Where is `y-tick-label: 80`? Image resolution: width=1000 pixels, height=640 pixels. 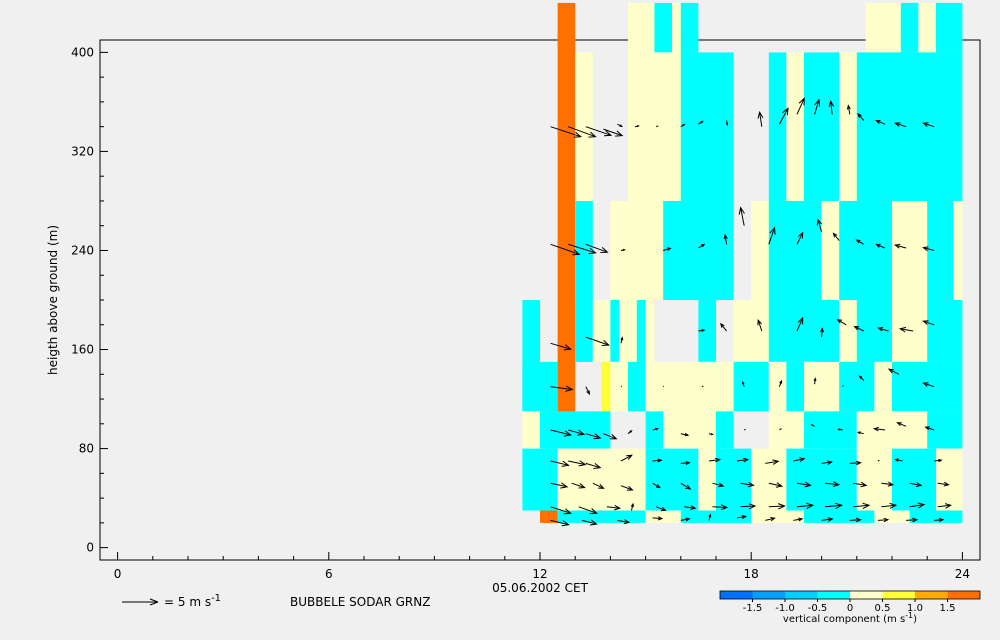
y-tick-label: 80 is located at coordinates (86, 449).